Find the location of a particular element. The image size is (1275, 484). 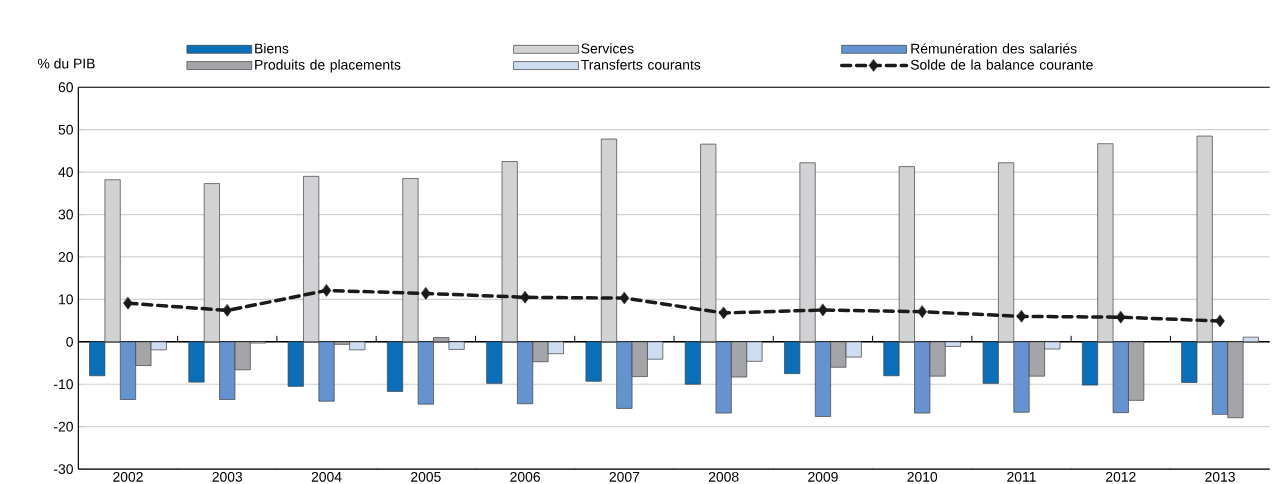

x-tick-label: 2012 is located at coordinates (1121, 477).